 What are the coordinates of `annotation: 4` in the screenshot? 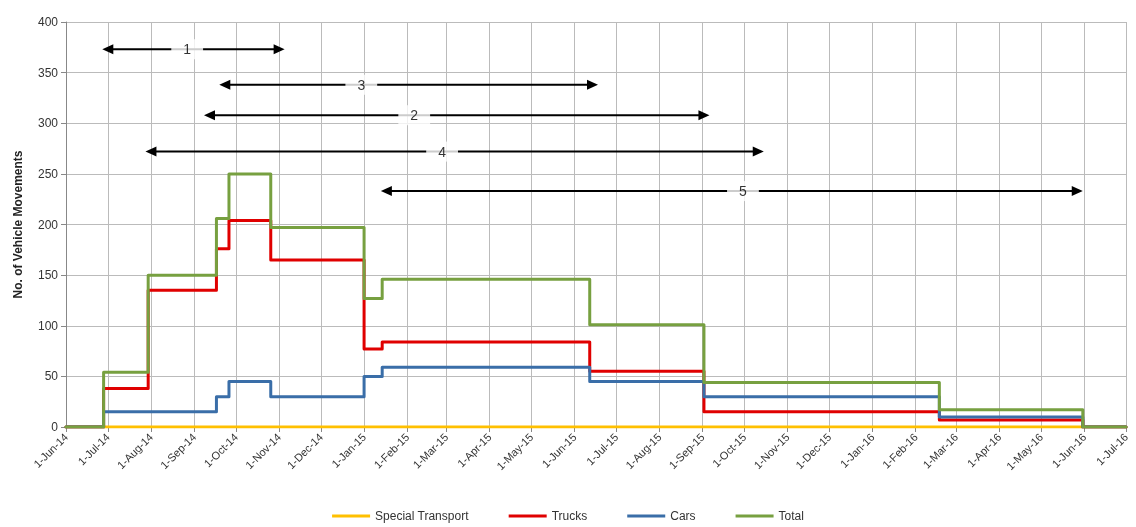 It's located at (442, 151).